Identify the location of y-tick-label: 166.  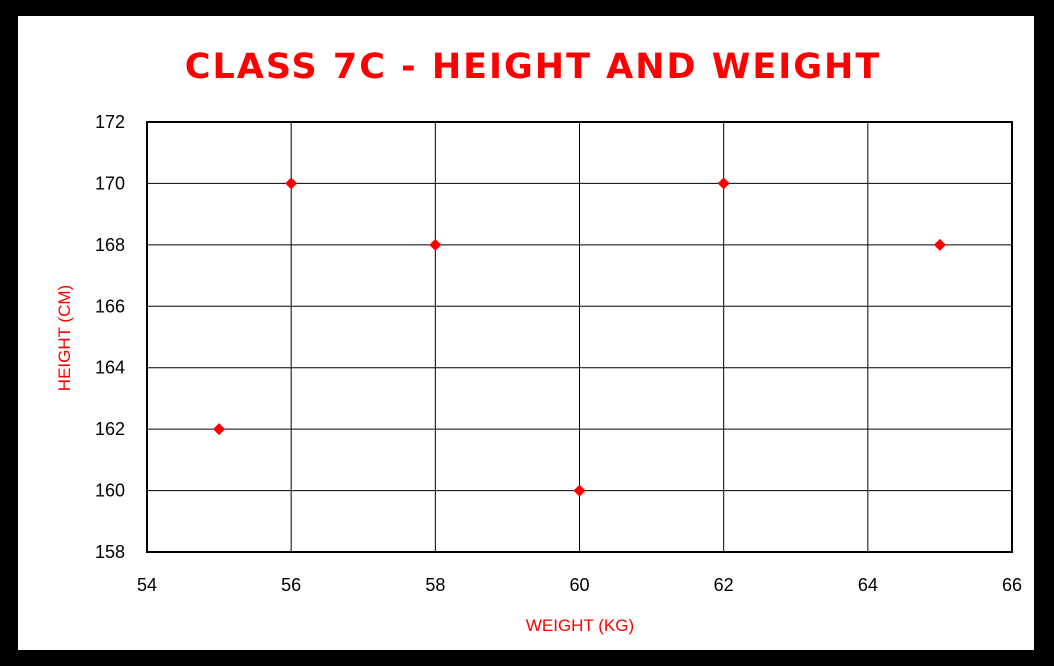
(110, 306).